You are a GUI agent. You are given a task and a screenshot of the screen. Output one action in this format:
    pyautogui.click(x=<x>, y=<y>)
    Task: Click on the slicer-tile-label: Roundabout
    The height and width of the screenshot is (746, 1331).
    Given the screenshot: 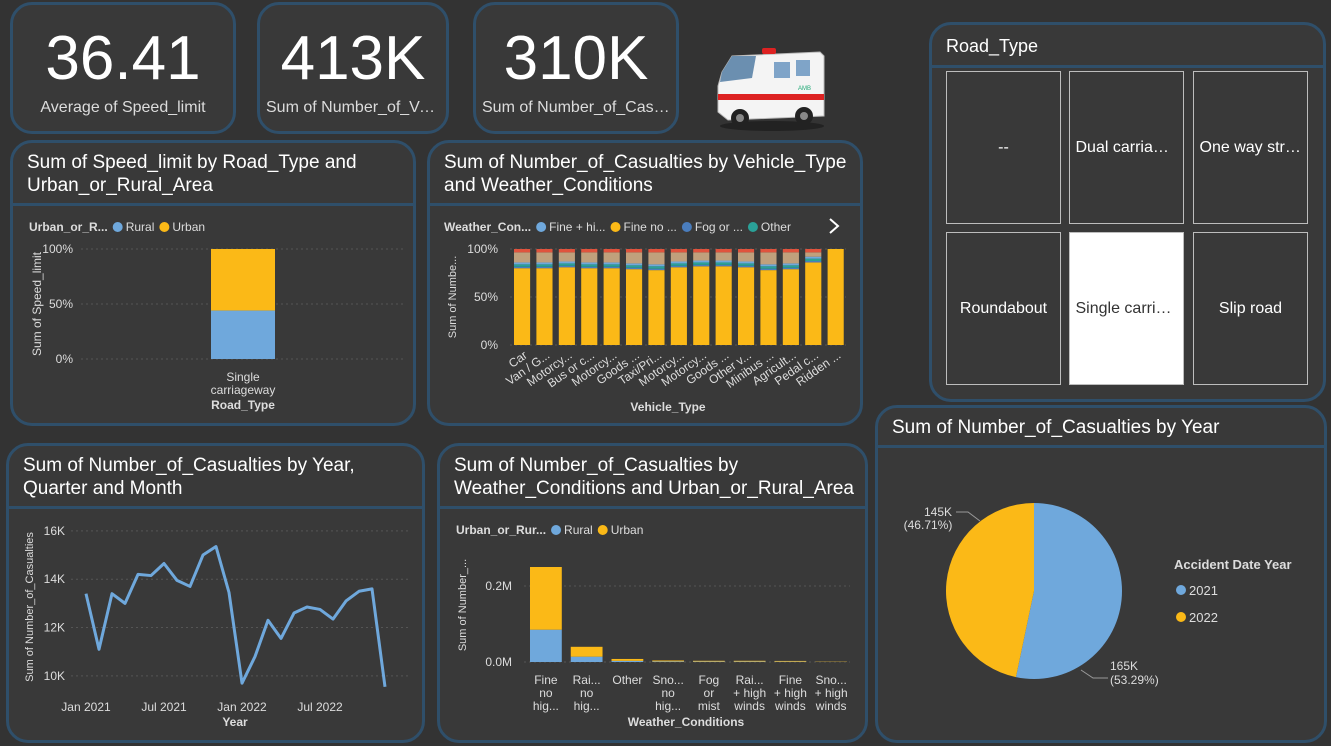 What is the action you would take?
    pyautogui.click(x=1003, y=308)
    